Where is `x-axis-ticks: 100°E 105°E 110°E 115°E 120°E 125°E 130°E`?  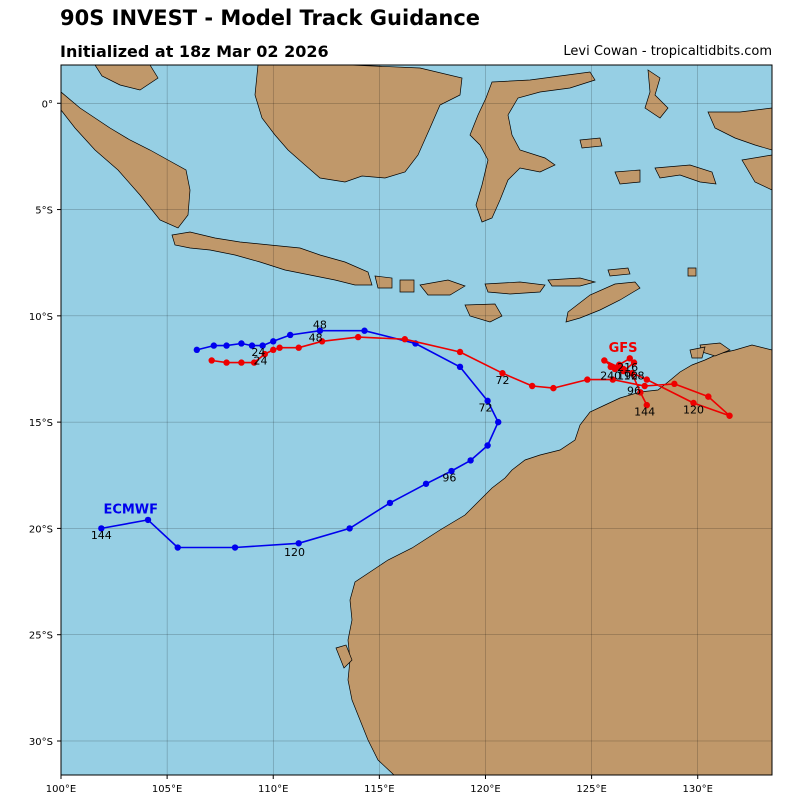
x-axis-ticks: 100°E 105°E 110°E 115°E 120°E 125°E 130°E is located at coordinates (379, 785).